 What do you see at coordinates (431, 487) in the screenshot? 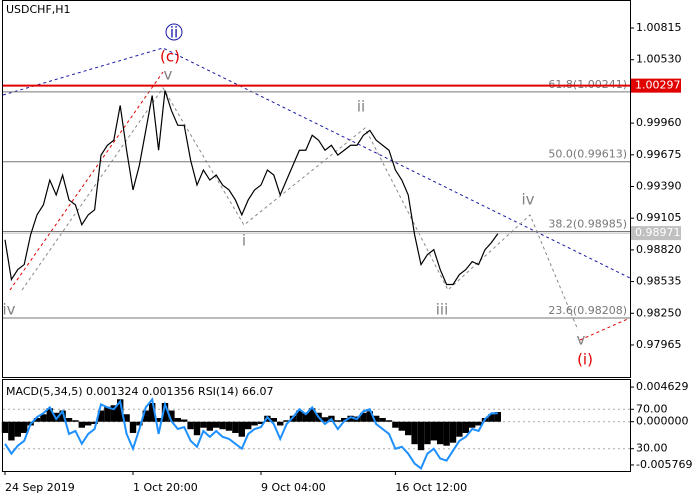
I see `x-tick-label: 16 Oct 12:00` at bounding box center [431, 487].